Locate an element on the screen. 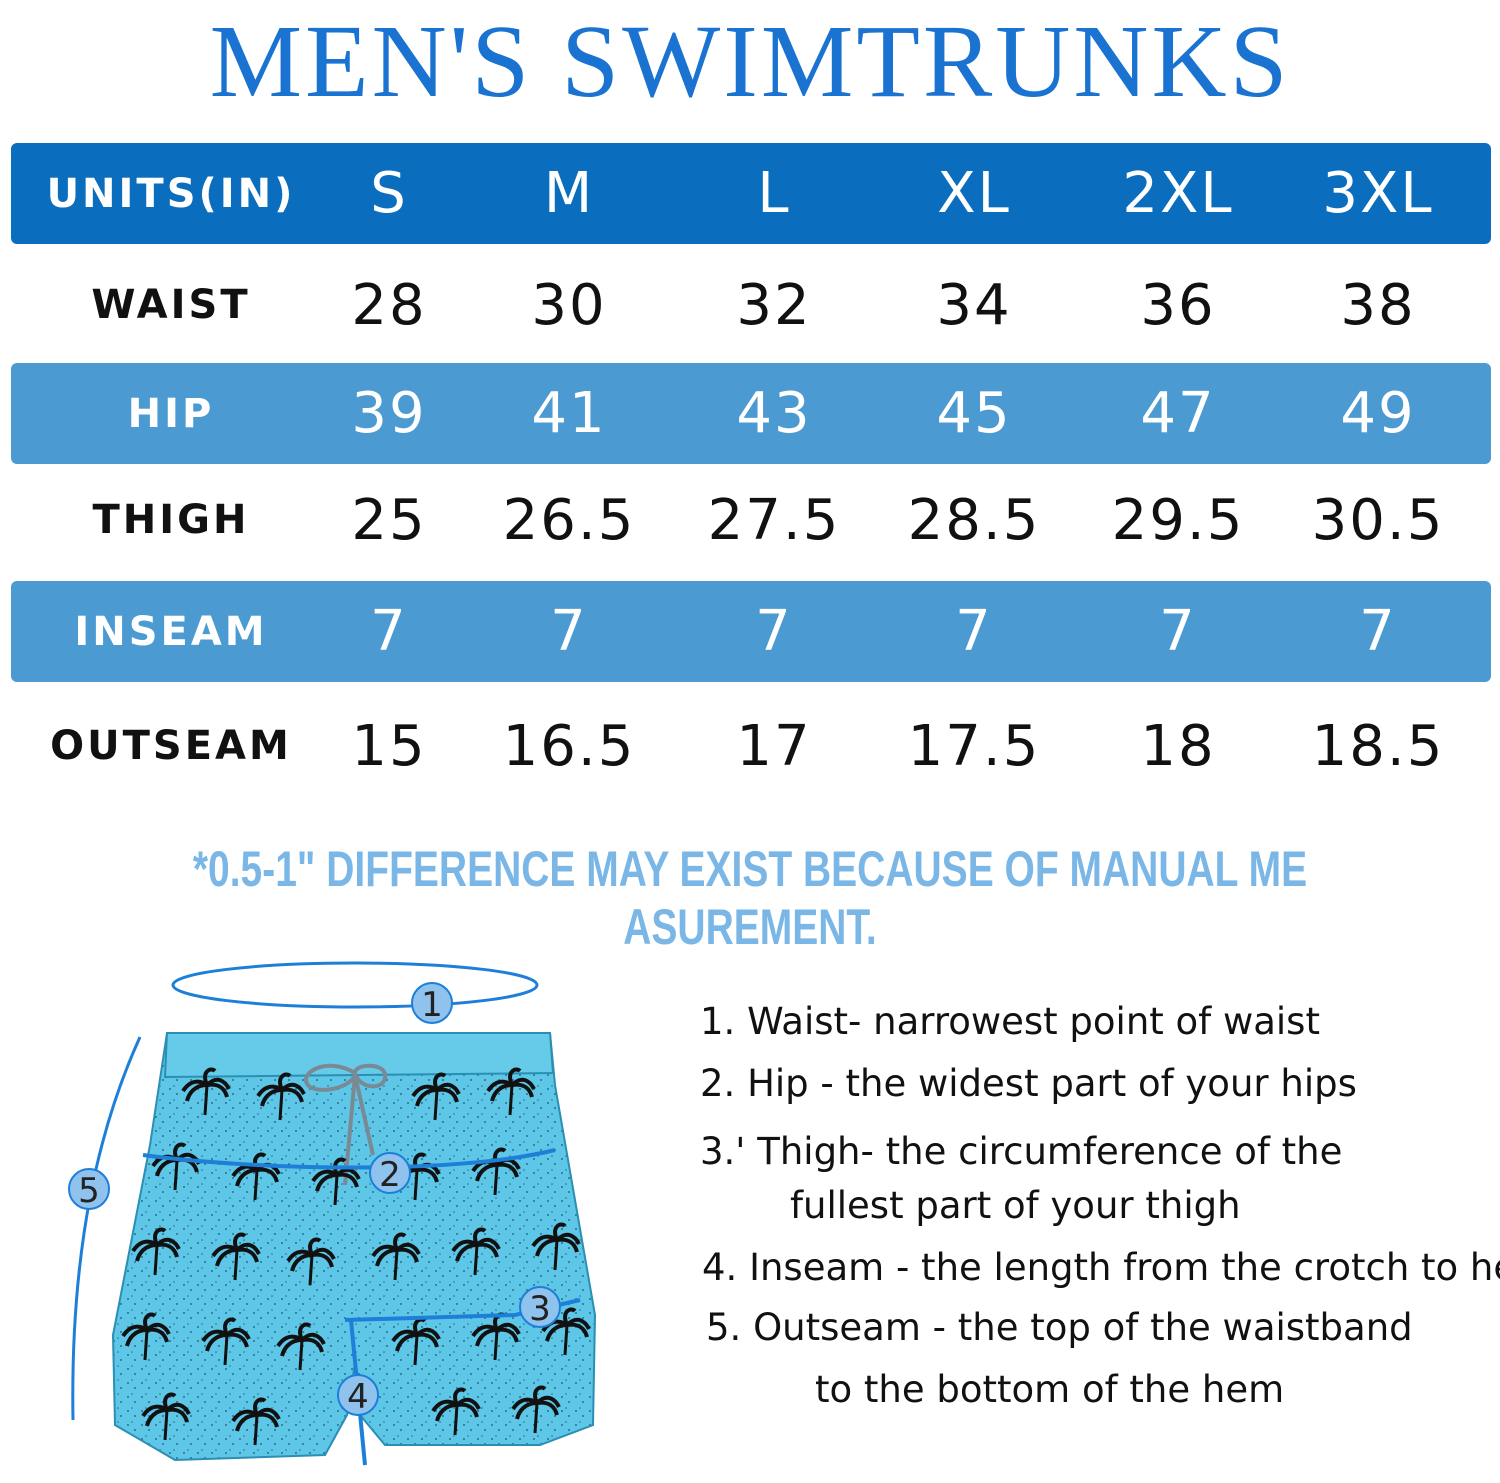 The width and height of the screenshot is (1500, 1483). row-label-thigh: THIGH is located at coordinates (171, 520).